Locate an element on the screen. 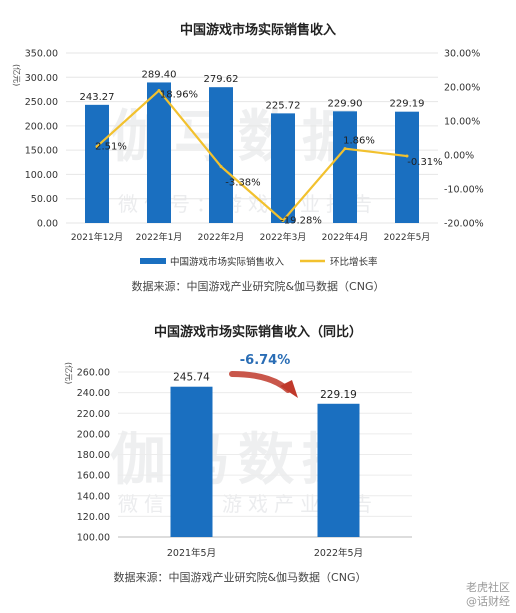 The width and height of the screenshot is (516, 613). chart1-legend: 中国游戏市场实际销售收入 环比增长率 is located at coordinates (259, 262).